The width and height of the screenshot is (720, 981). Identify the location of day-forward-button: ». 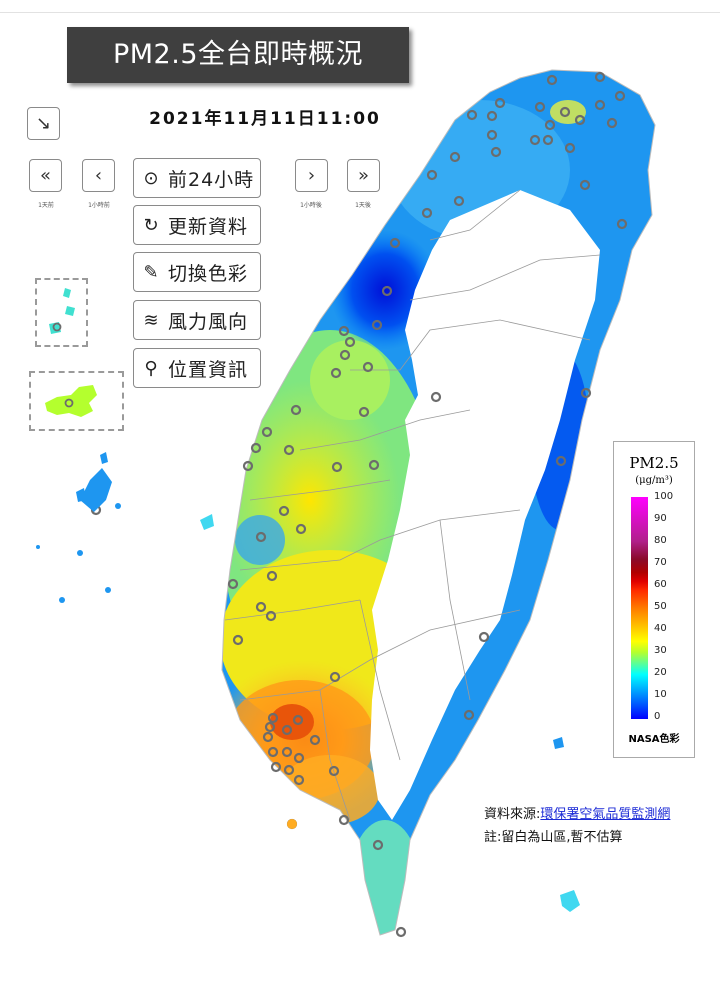
(363, 175).